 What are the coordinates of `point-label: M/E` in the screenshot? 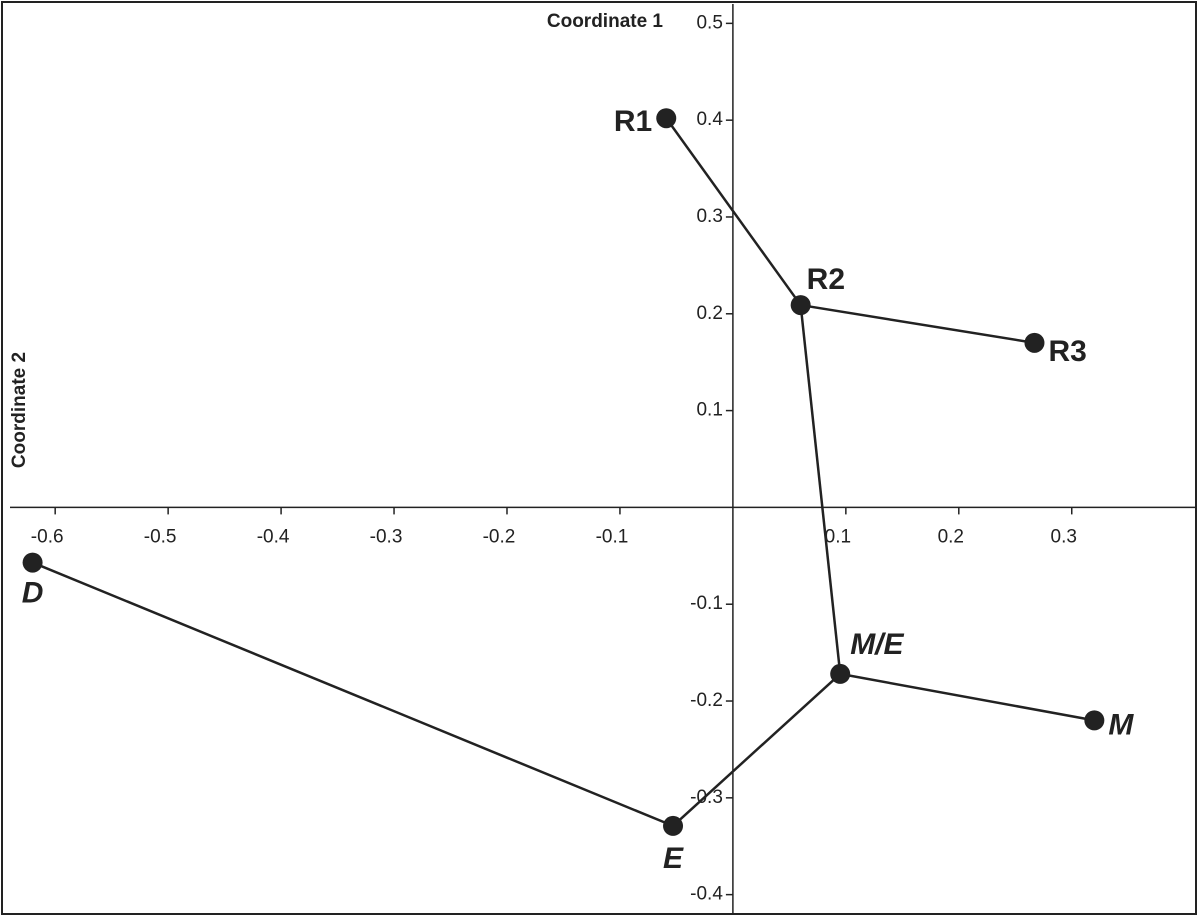 It's located at (877, 644).